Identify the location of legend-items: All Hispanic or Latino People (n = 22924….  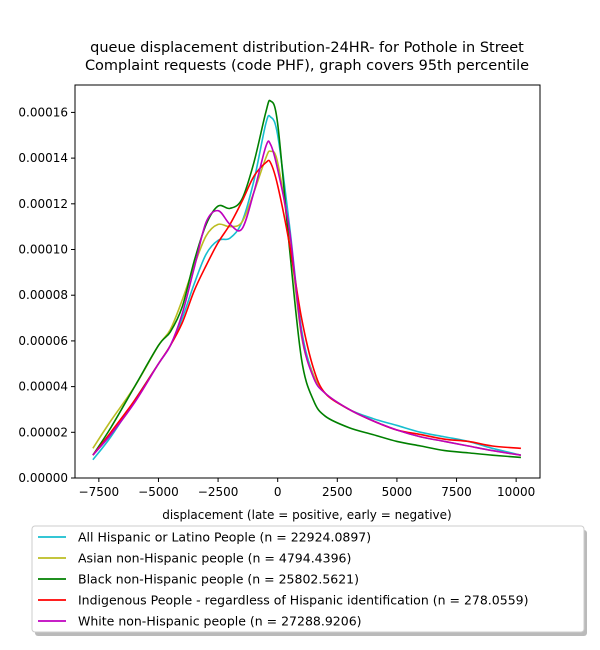
(283, 579).